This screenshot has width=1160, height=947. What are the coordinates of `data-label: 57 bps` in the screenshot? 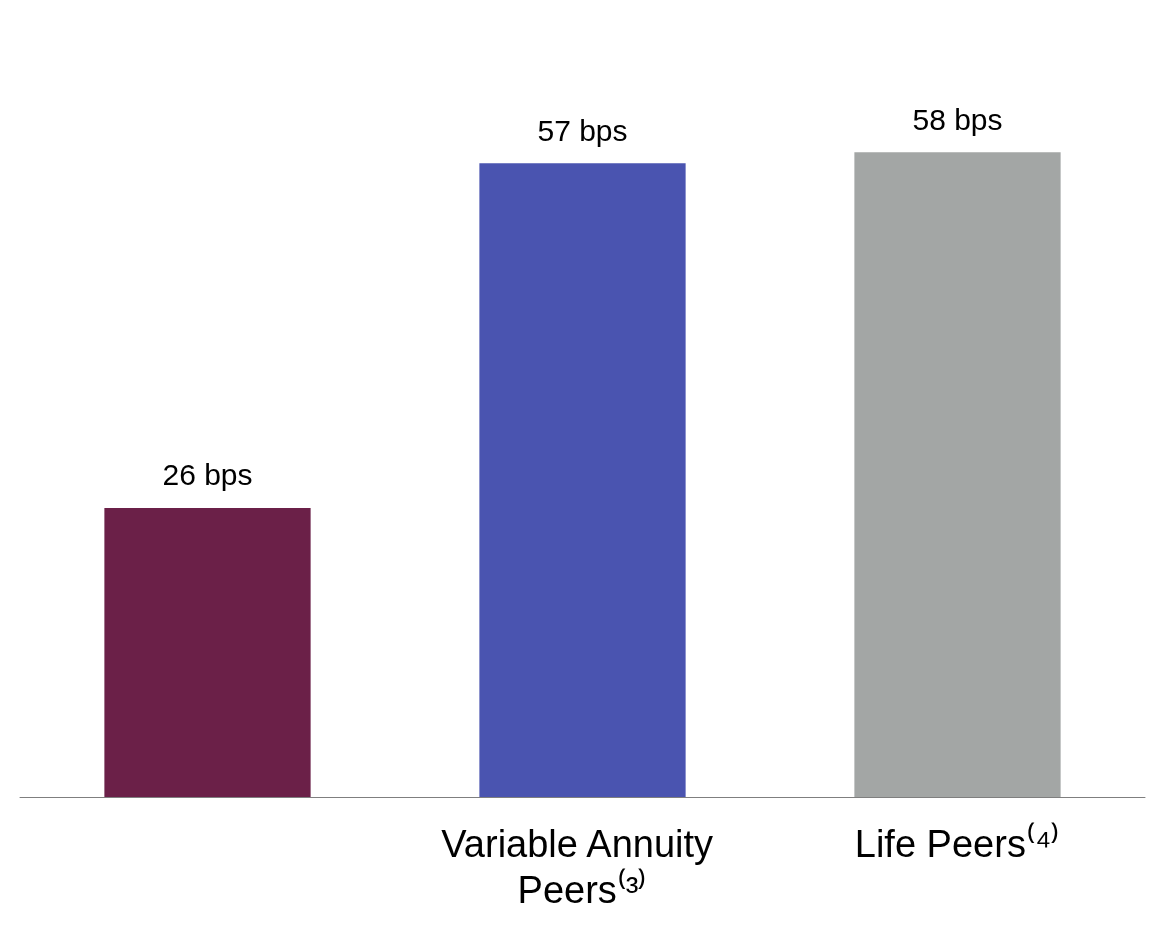 It's located at (582, 130).